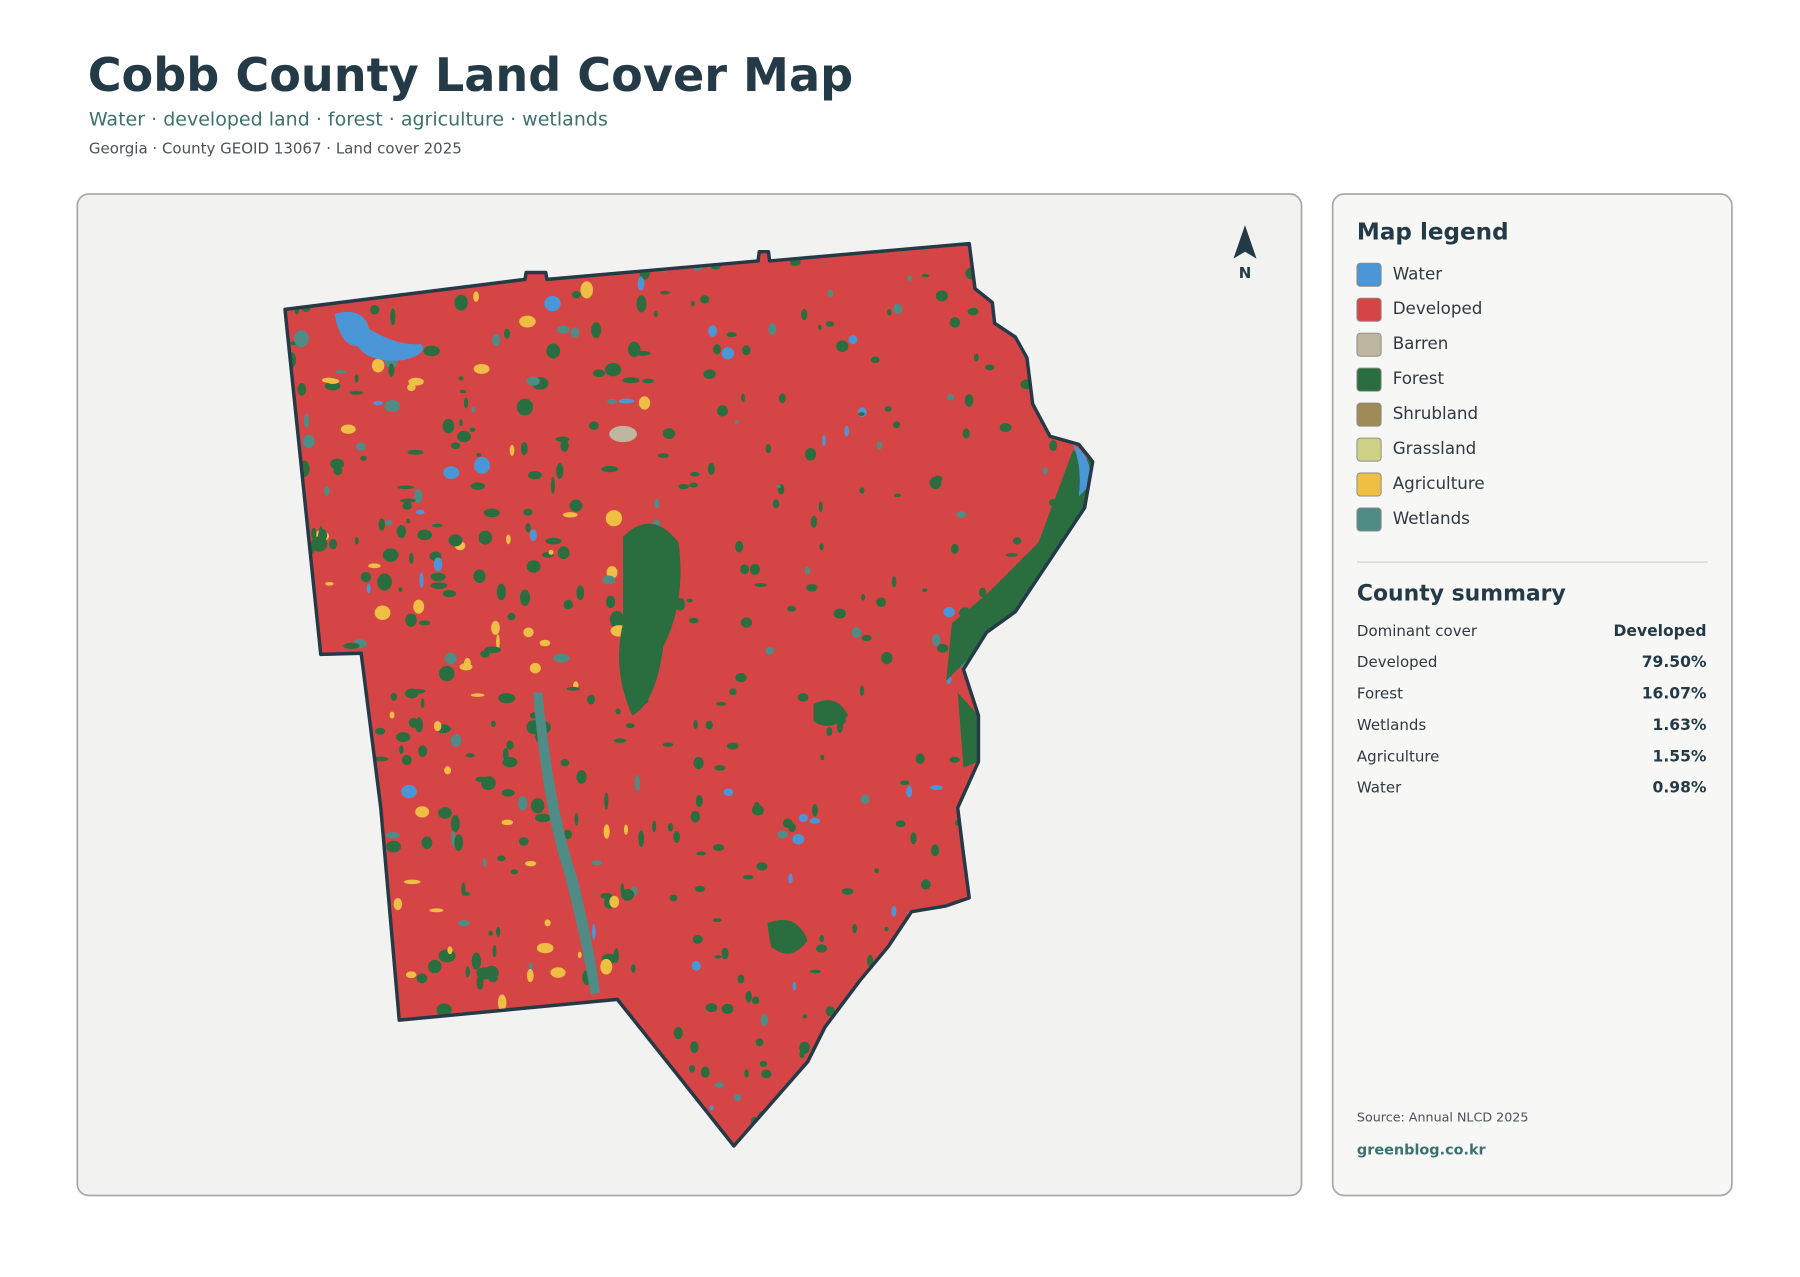 The width and height of the screenshot is (1800, 1277). I want to click on summary-label: Wetlands, so click(1391, 725).